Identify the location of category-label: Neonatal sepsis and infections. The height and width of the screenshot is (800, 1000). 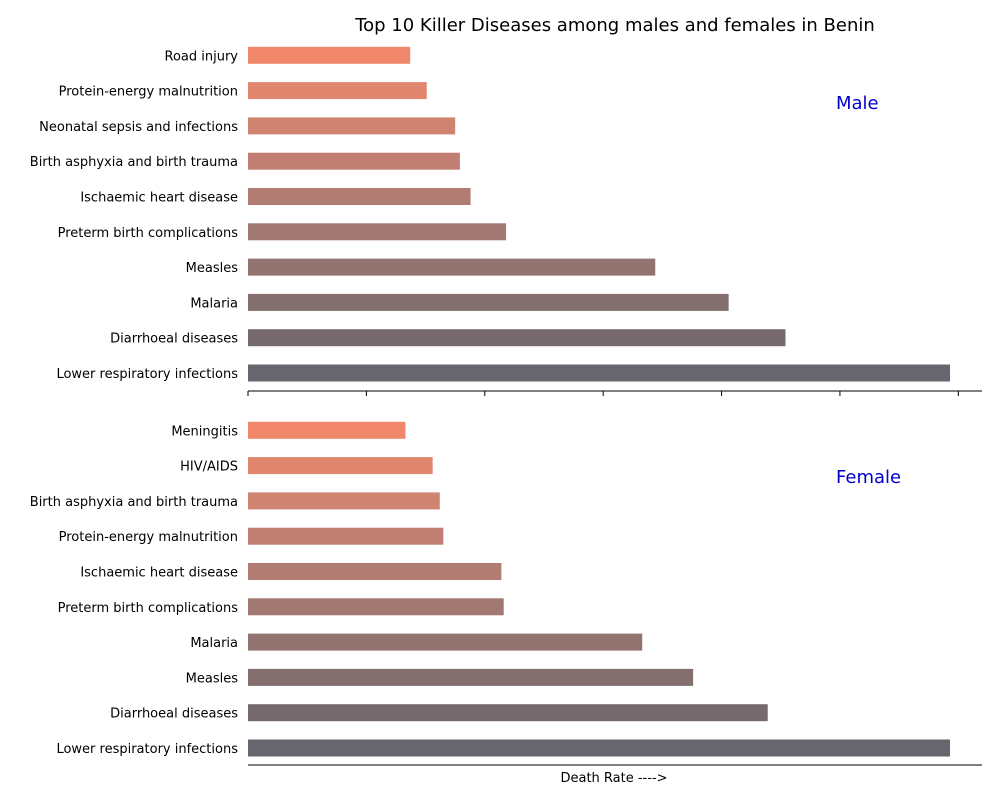
(138, 127).